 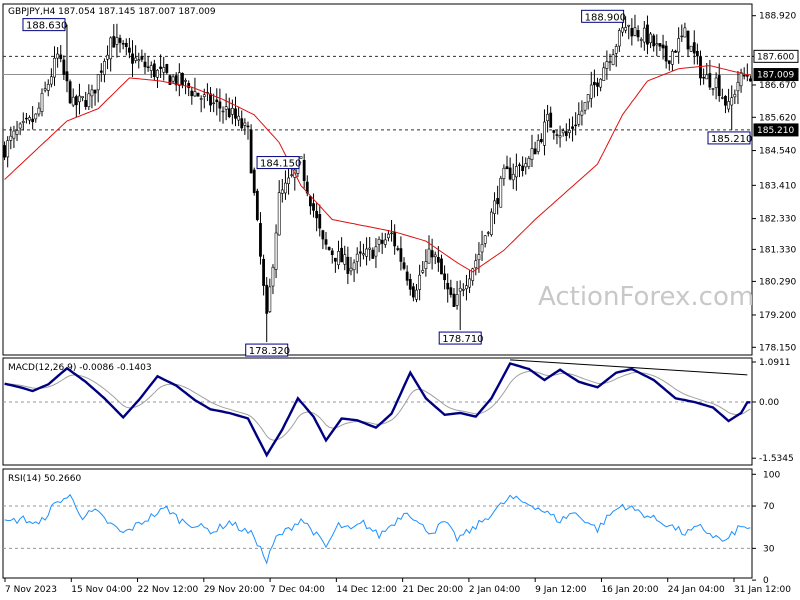 I want to click on macd-tick-label: -1.5345, so click(x=776, y=459).